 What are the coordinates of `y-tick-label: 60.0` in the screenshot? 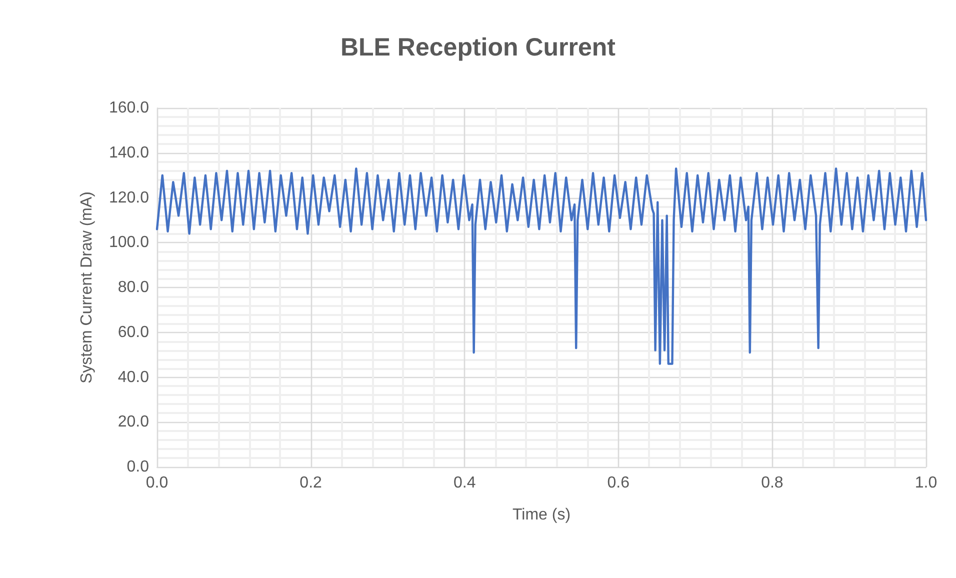 It's located at (134, 332).